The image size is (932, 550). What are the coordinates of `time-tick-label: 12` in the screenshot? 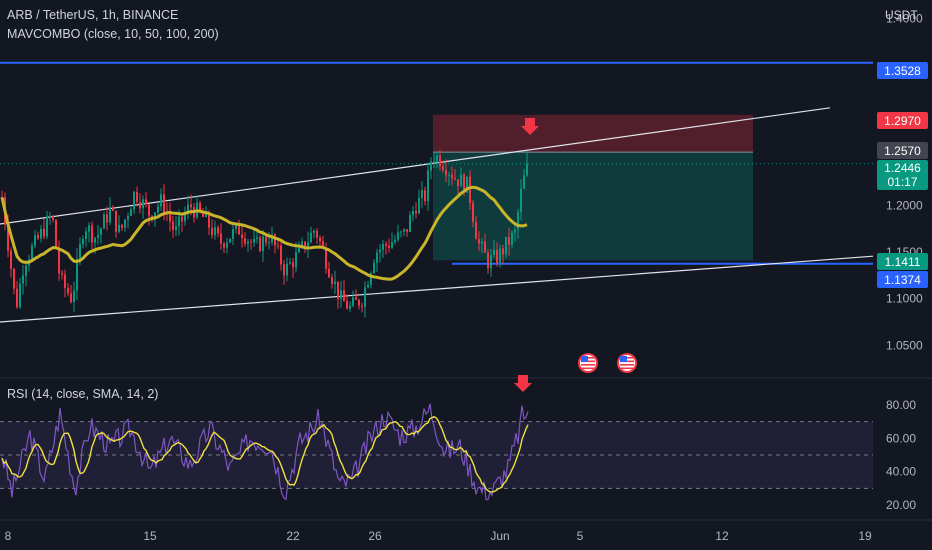 It's located at (722, 536).